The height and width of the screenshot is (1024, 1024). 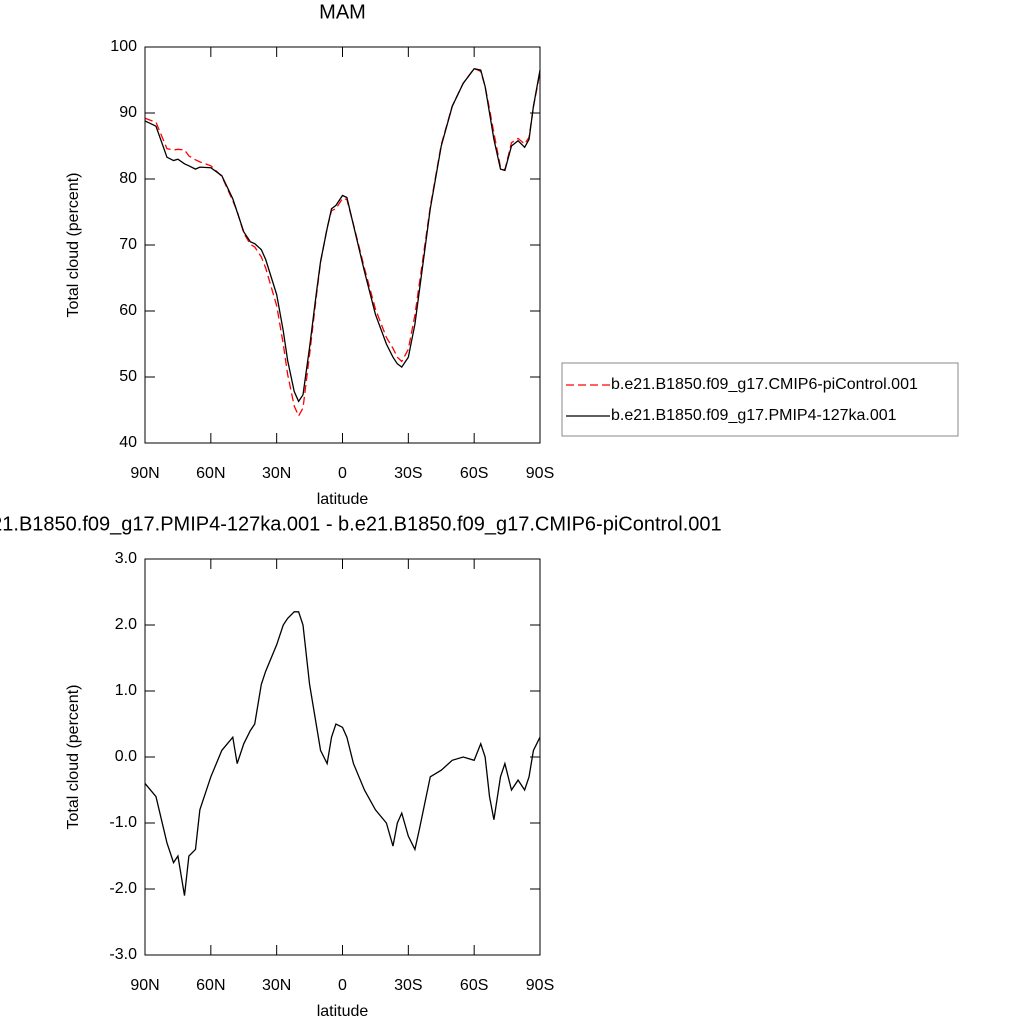 I want to click on y-tick-label: 2.0, so click(x=126, y=624).